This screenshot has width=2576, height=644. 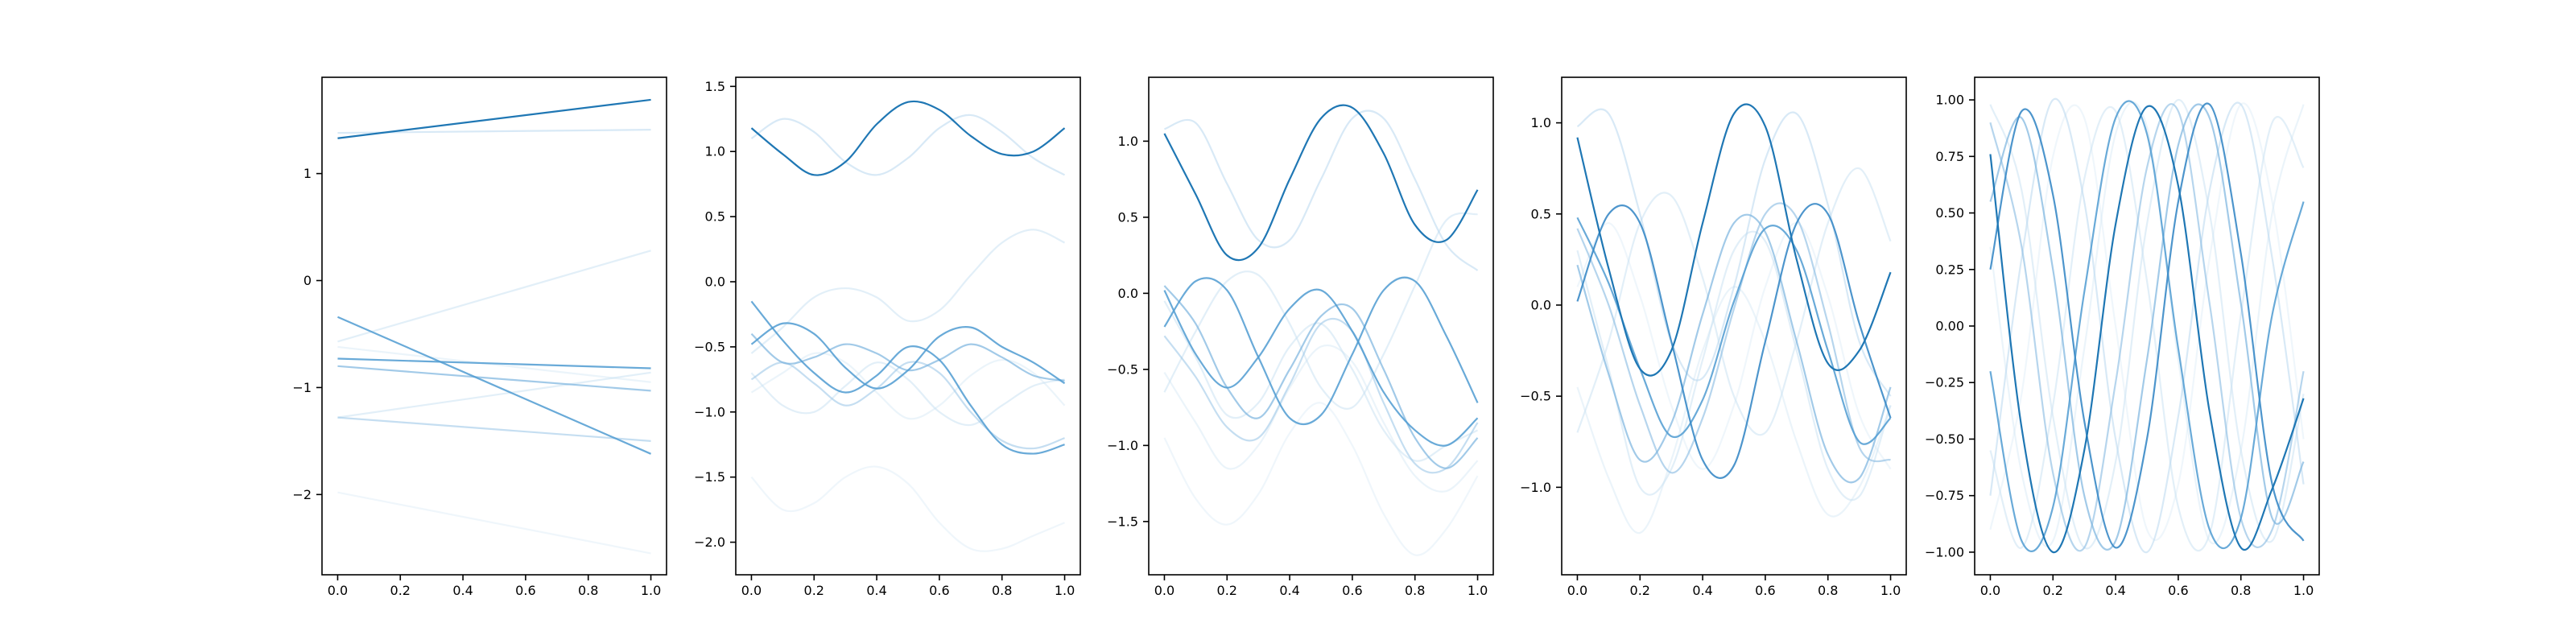 I want to click on subplot-3: 0.0 0.2 0.4 0.6 0.8 1.0 1.0 0.5 0.0 −0.5 −1.0 −1.5, so click(x=1300, y=337).